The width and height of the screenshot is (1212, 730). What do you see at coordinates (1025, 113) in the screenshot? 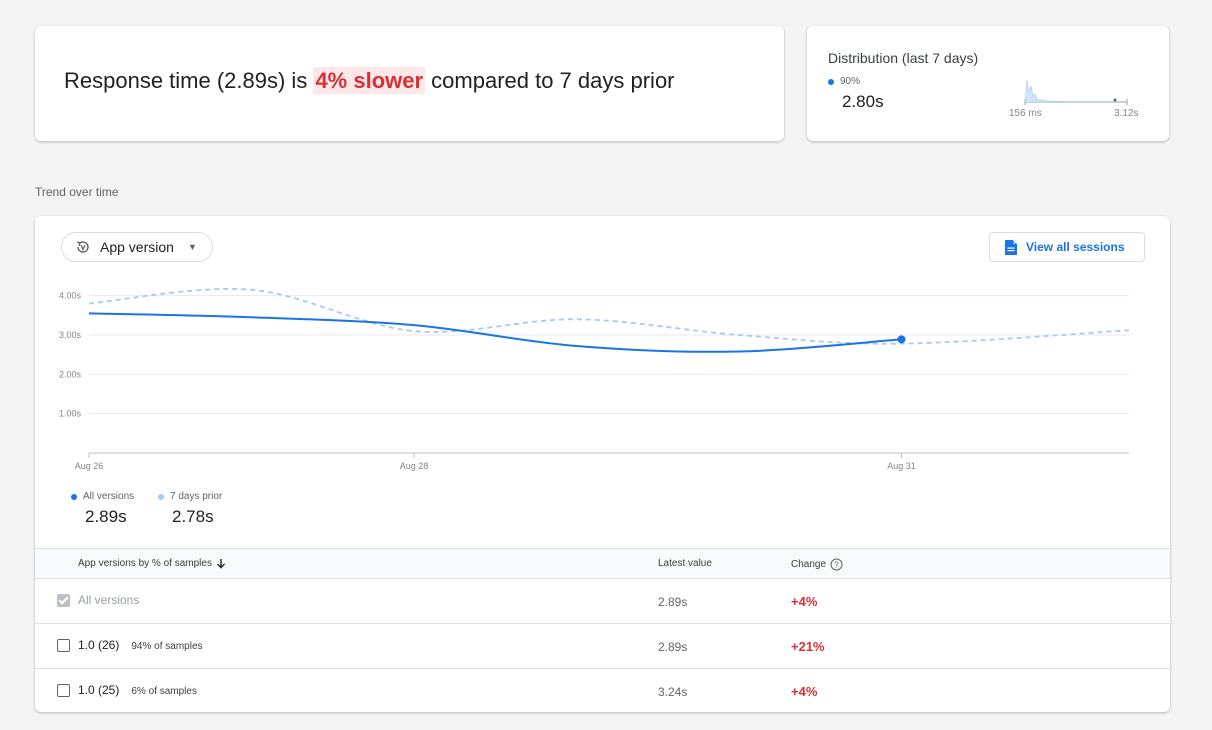
I see `distribution-axis-min: 156 ms` at bounding box center [1025, 113].